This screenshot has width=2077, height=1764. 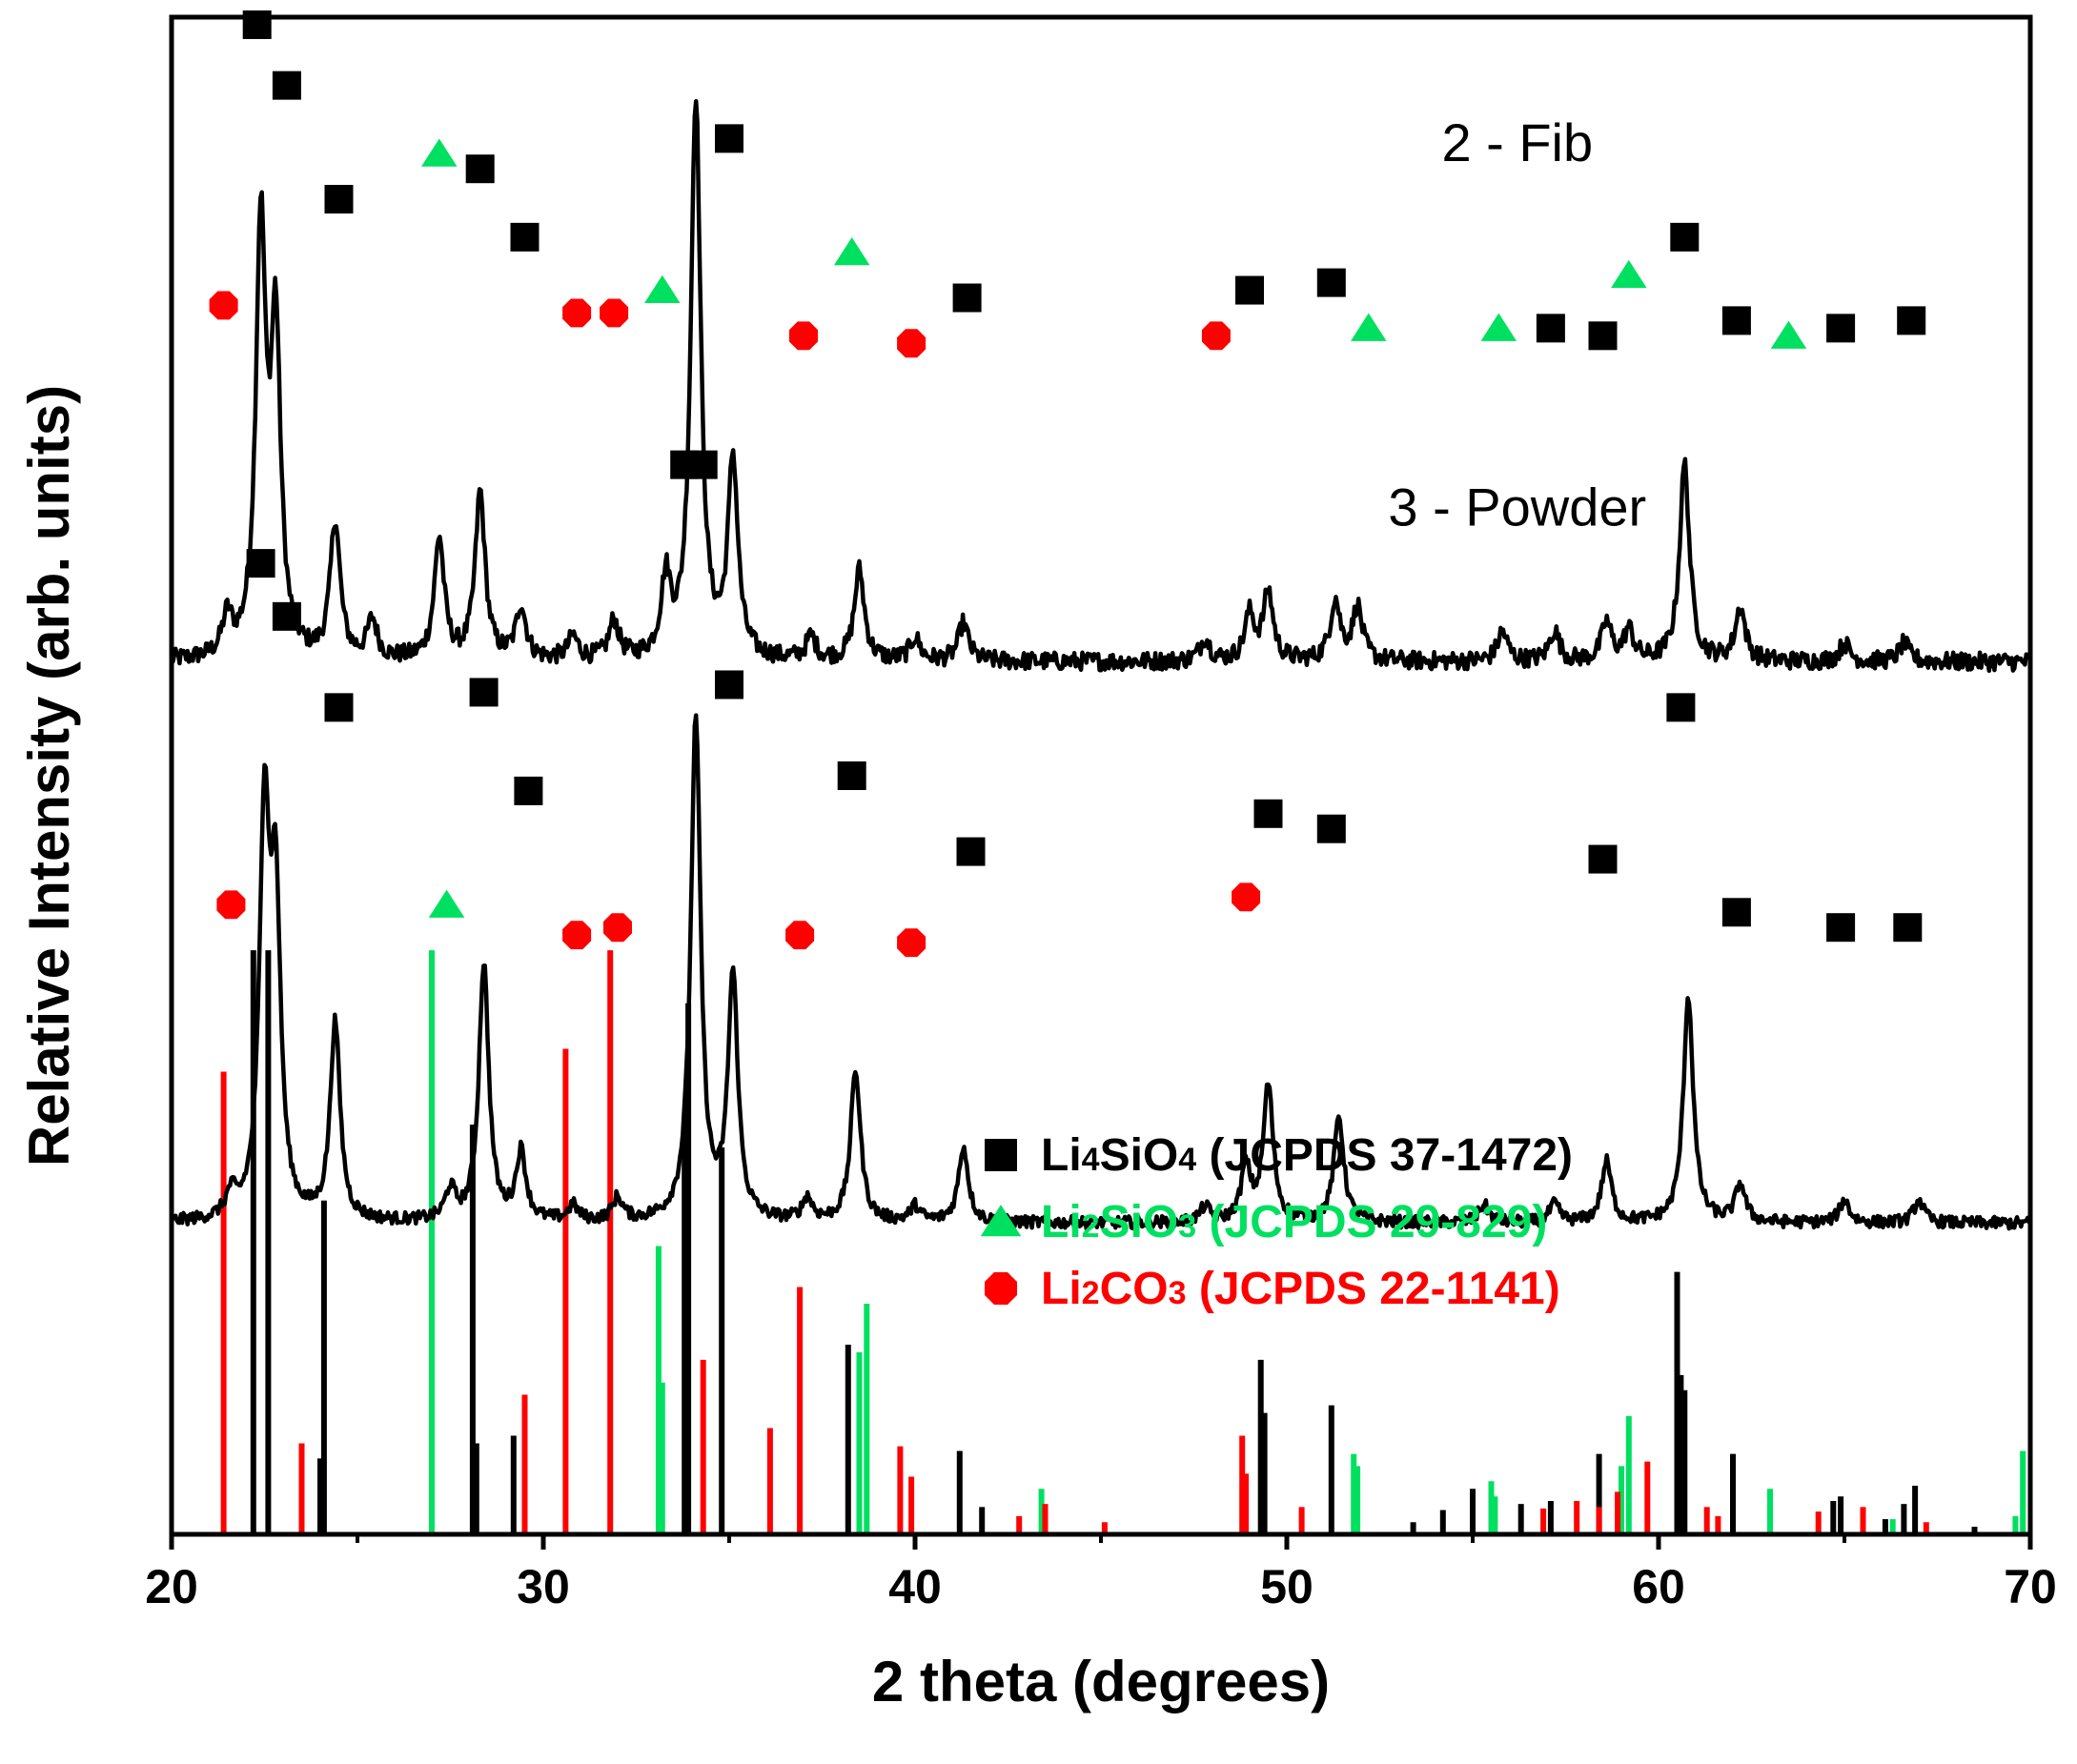 I want to click on x-tick-label: 40, so click(x=915, y=1587).